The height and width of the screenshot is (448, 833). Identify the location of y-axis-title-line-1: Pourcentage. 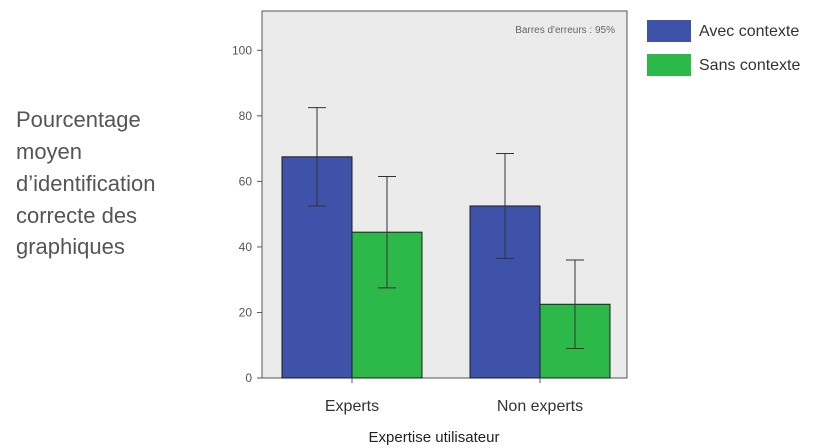
(78, 119).